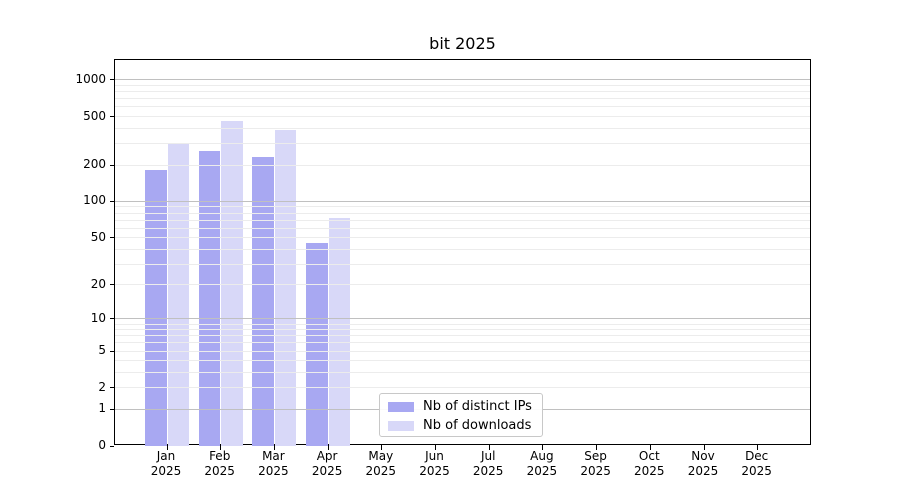  What do you see at coordinates (704, 447) in the screenshot?
I see `x-tick-nov` at bounding box center [704, 447].